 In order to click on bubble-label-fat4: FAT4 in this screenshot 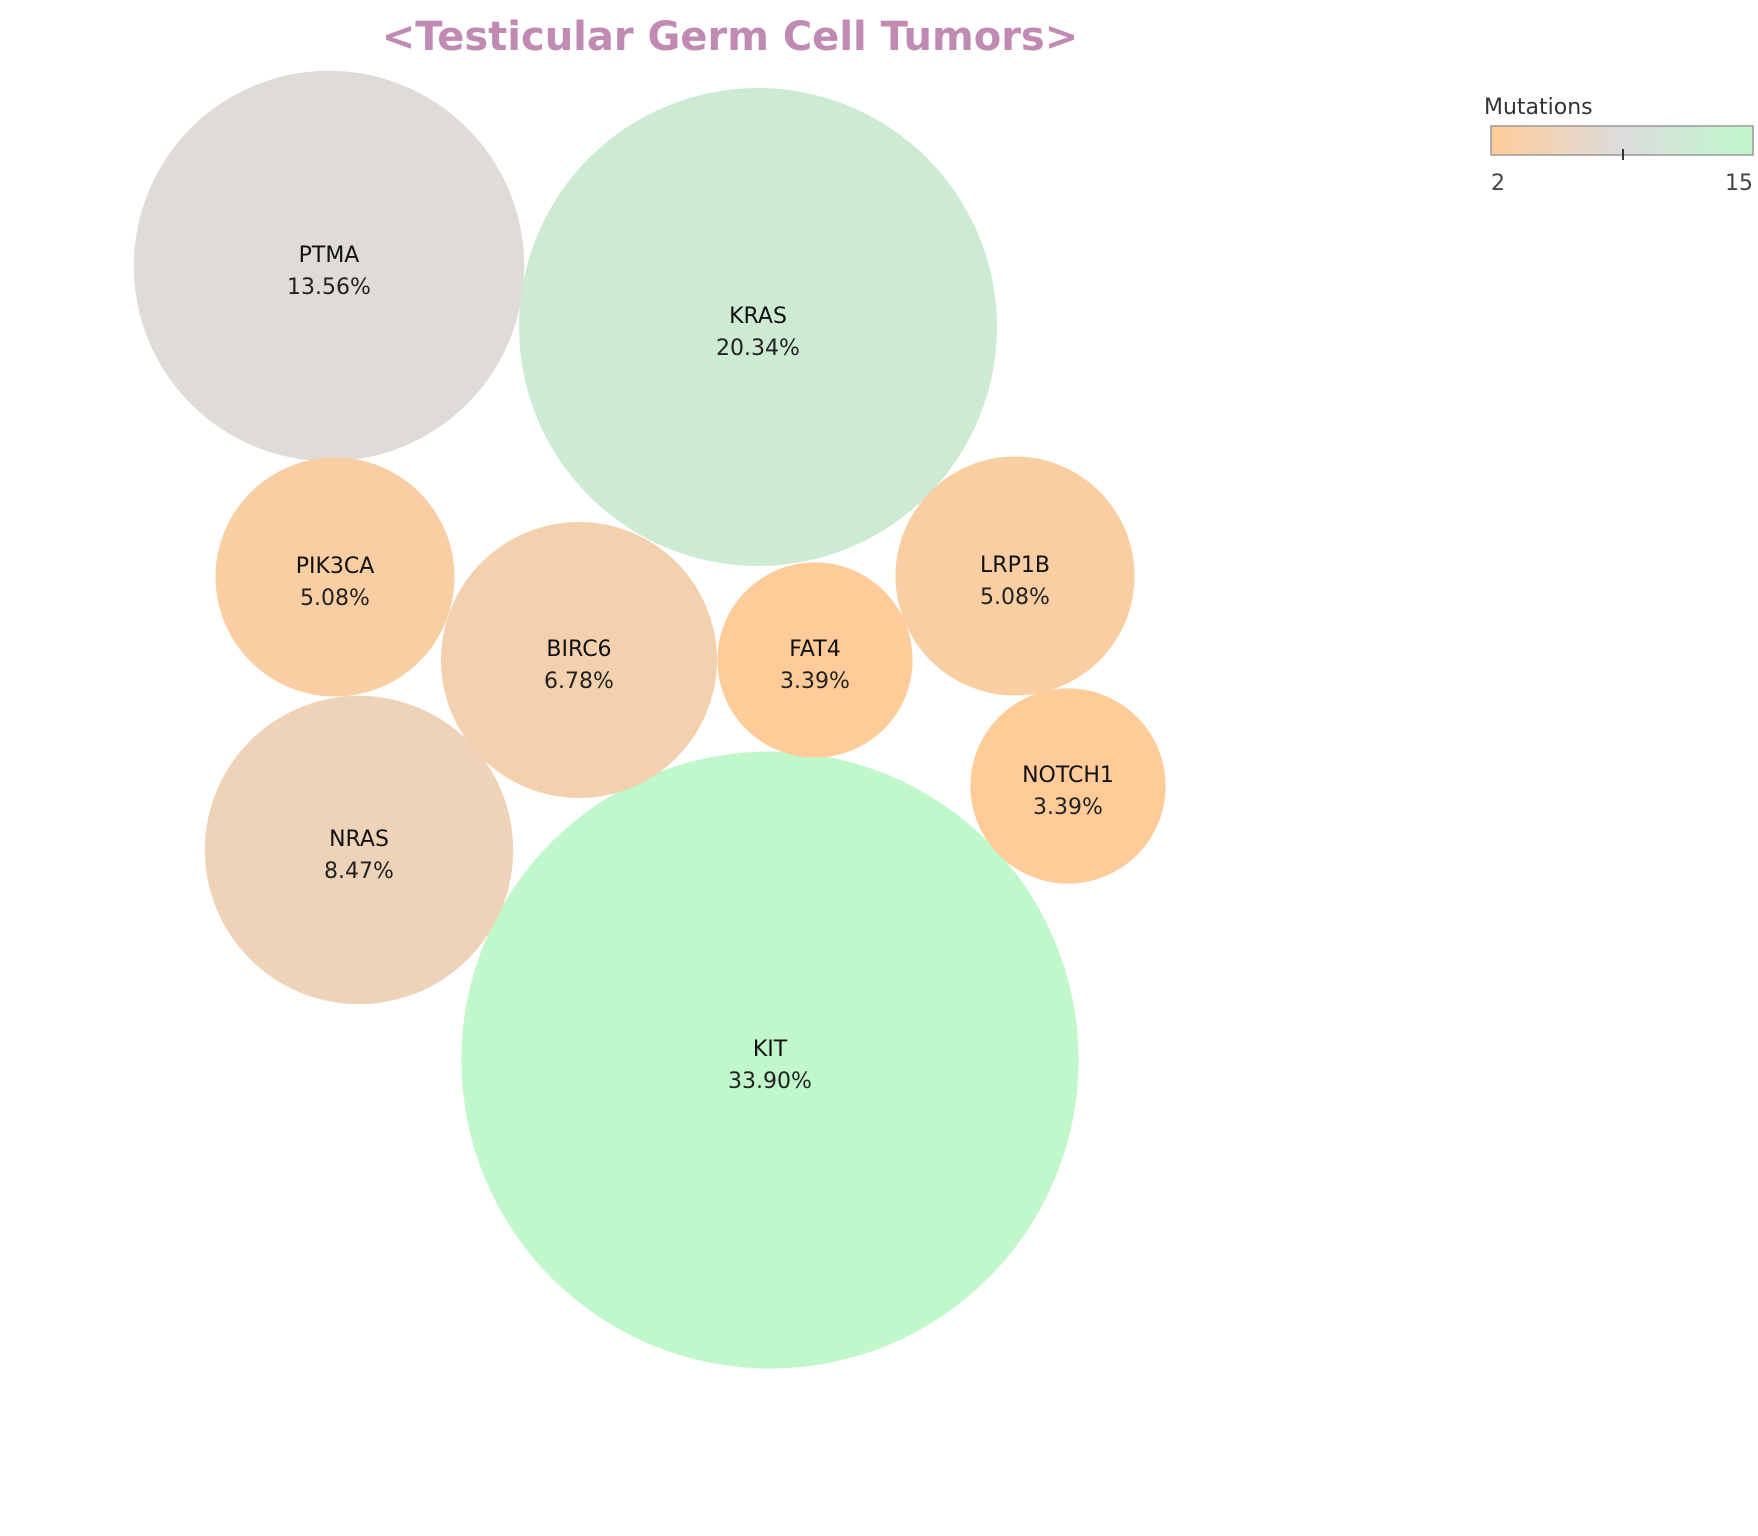, I will do `click(814, 649)`.